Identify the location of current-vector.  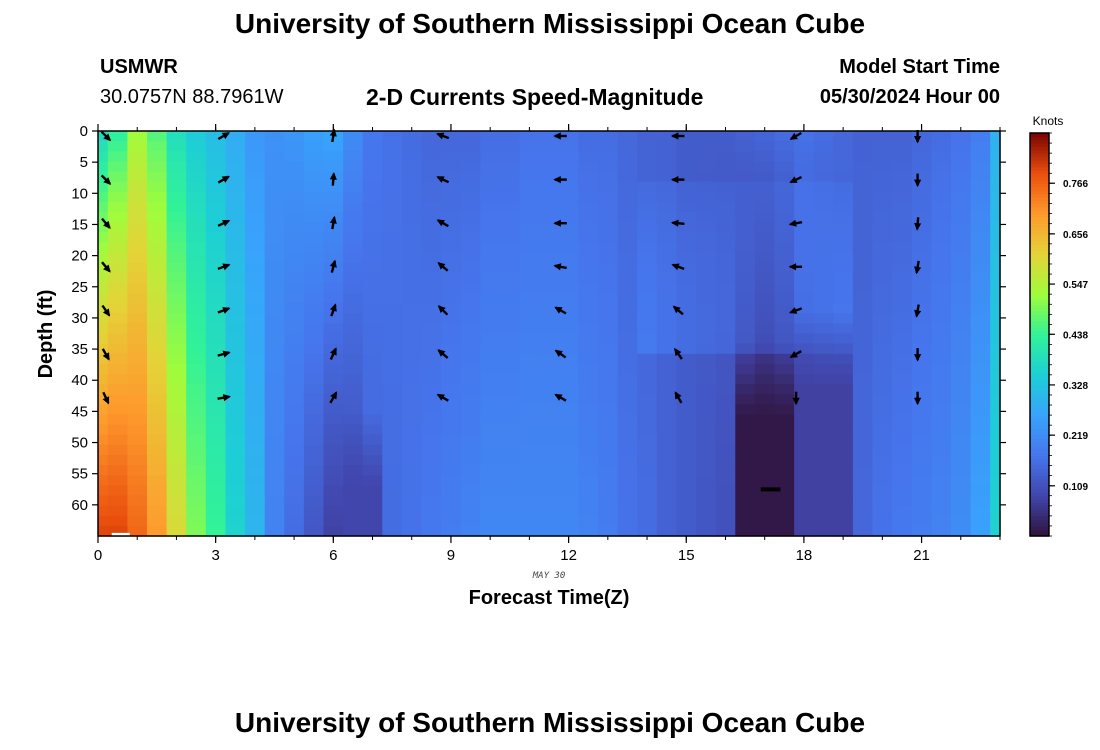
(106, 398).